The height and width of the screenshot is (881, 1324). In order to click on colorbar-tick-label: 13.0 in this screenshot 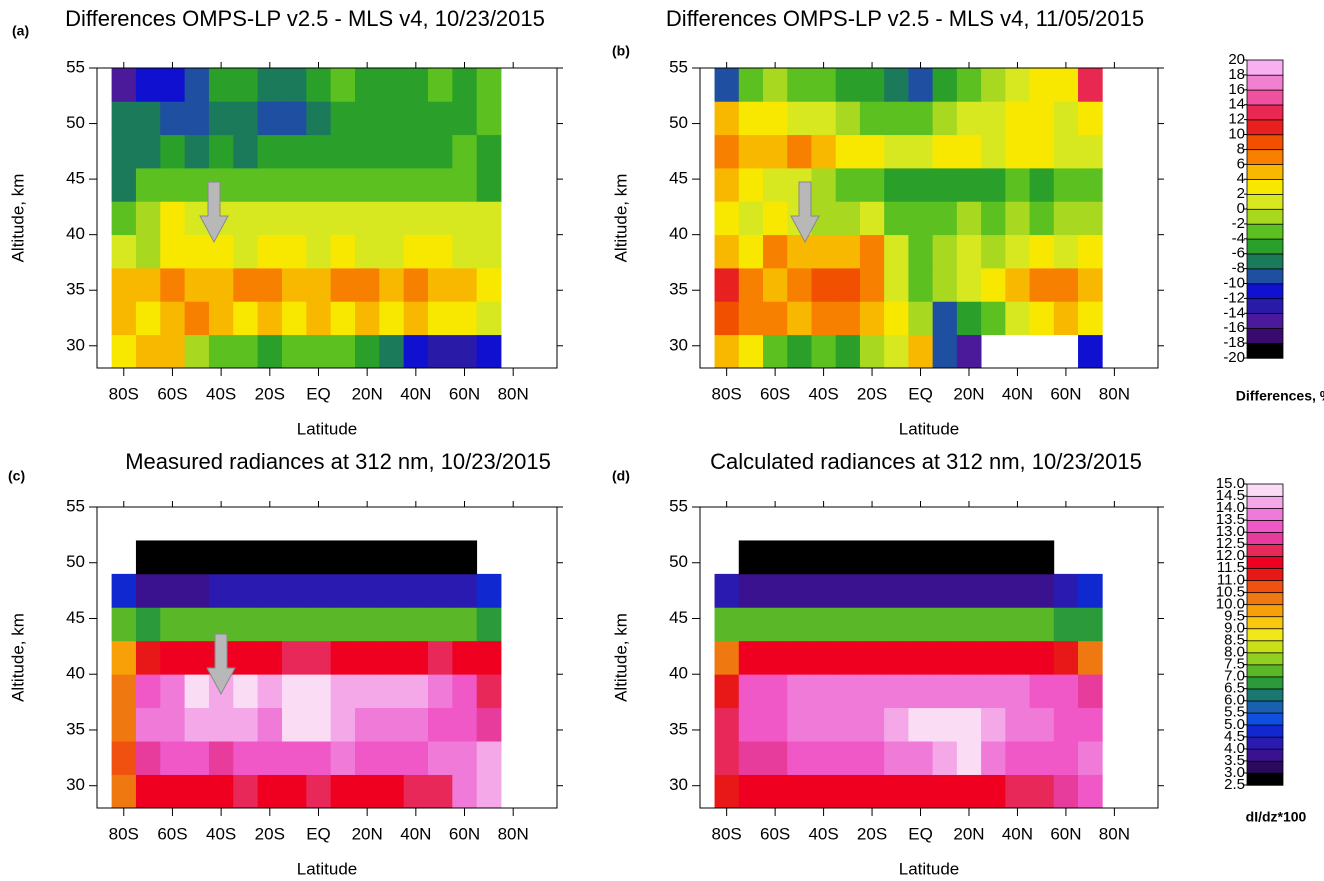, I will do `click(1230, 531)`.